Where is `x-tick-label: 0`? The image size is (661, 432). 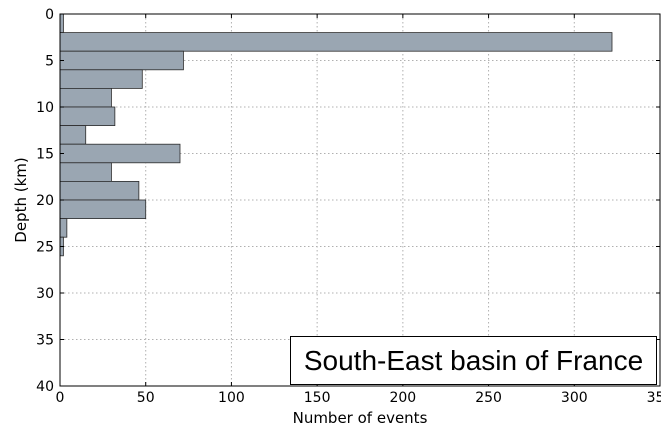 x-tick-label: 0 is located at coordinates (60, 398).